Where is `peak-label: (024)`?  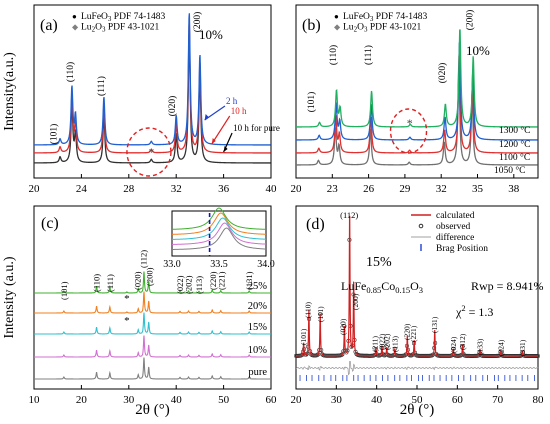 peak-label: (024) is located at coordinates (453, 344).